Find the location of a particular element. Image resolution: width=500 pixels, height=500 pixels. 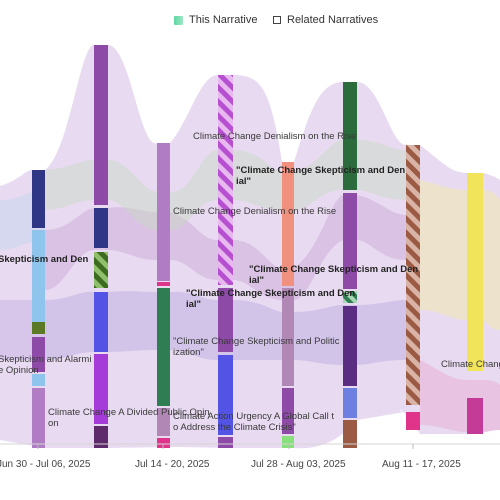

node-label-c3-denialism: Climate Change Denialism on the Rise is located at coordinates (254, 211).